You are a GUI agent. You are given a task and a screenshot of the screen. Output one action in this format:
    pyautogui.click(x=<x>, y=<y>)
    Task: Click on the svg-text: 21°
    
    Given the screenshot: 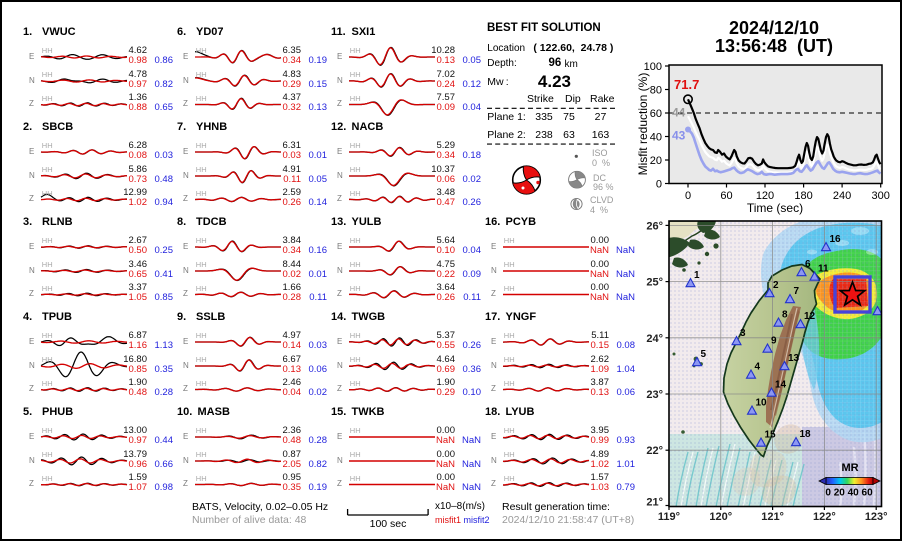 What is the action you would take?
    pyautogui.click(x=654, y=503)
    